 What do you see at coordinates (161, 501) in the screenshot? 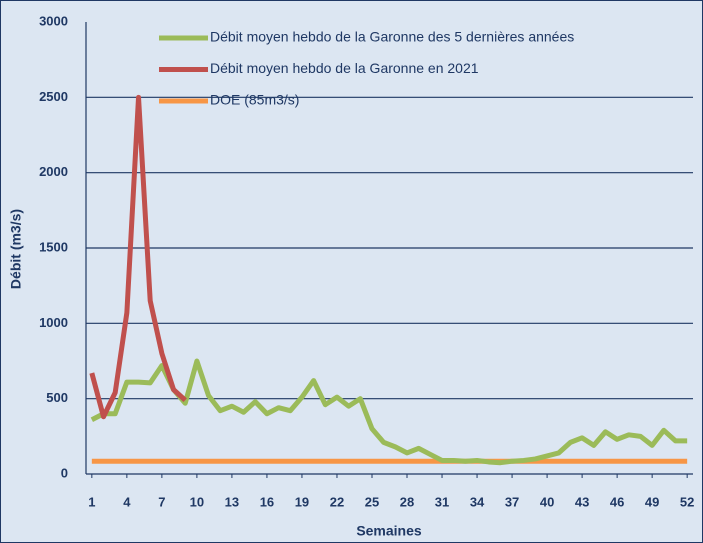
I see `x-tick-label: 7` at bounding box center [161, 501].